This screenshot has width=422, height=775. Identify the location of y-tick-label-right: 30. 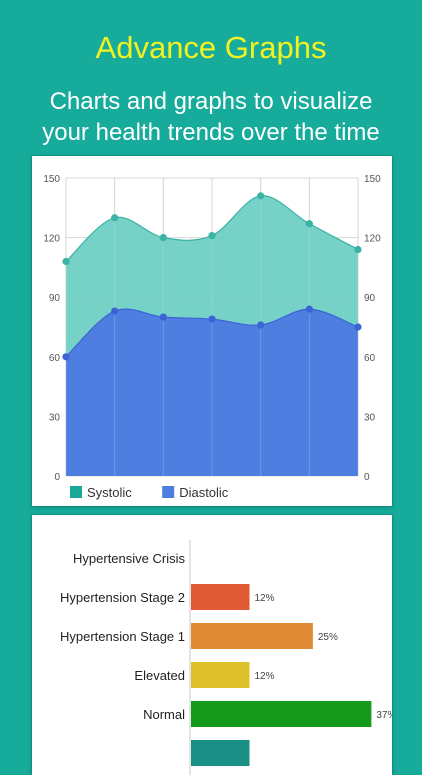
(370, 417).